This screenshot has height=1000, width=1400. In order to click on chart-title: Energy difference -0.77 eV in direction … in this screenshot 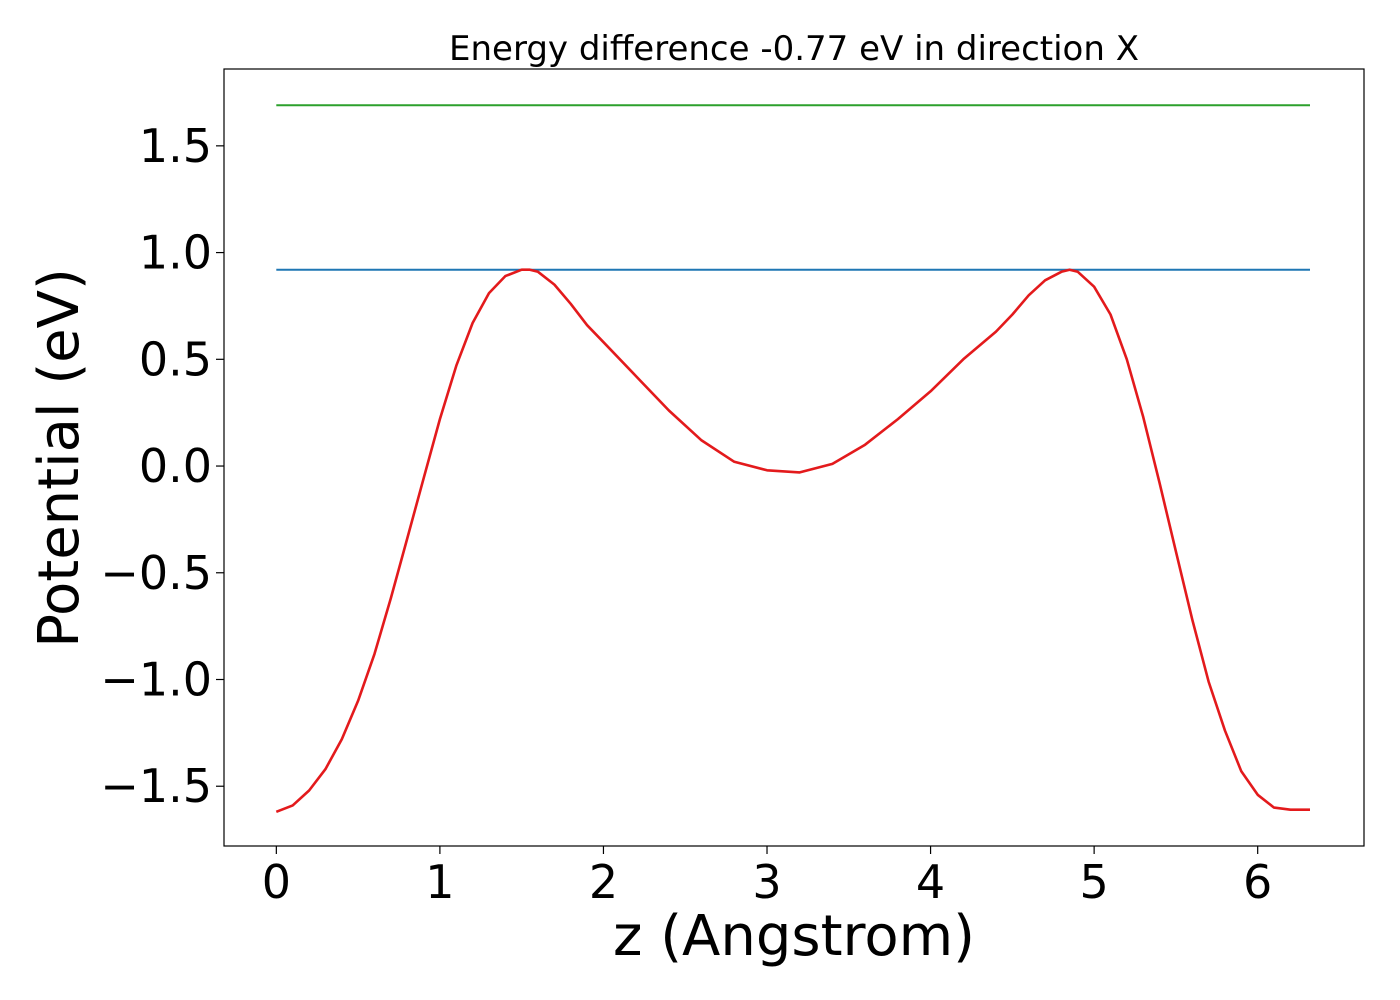, I will do `click(794, 49)`.